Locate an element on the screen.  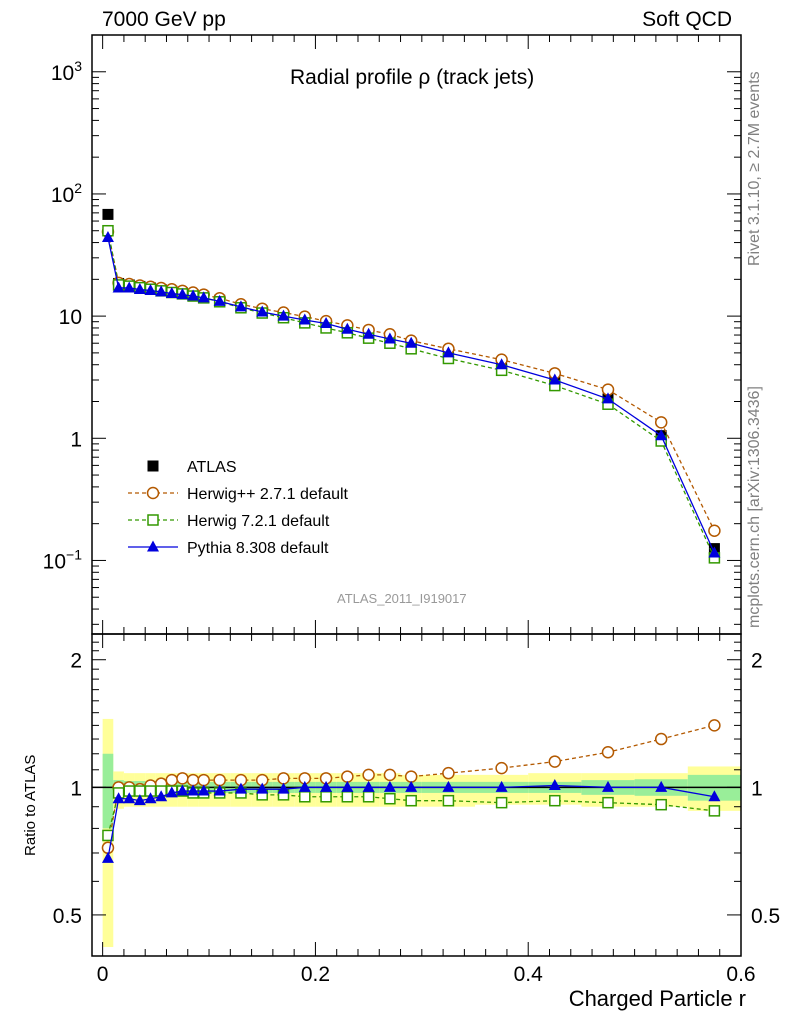
ratio-y-tick-label: 0.5 is located at coordinates (67, 916).